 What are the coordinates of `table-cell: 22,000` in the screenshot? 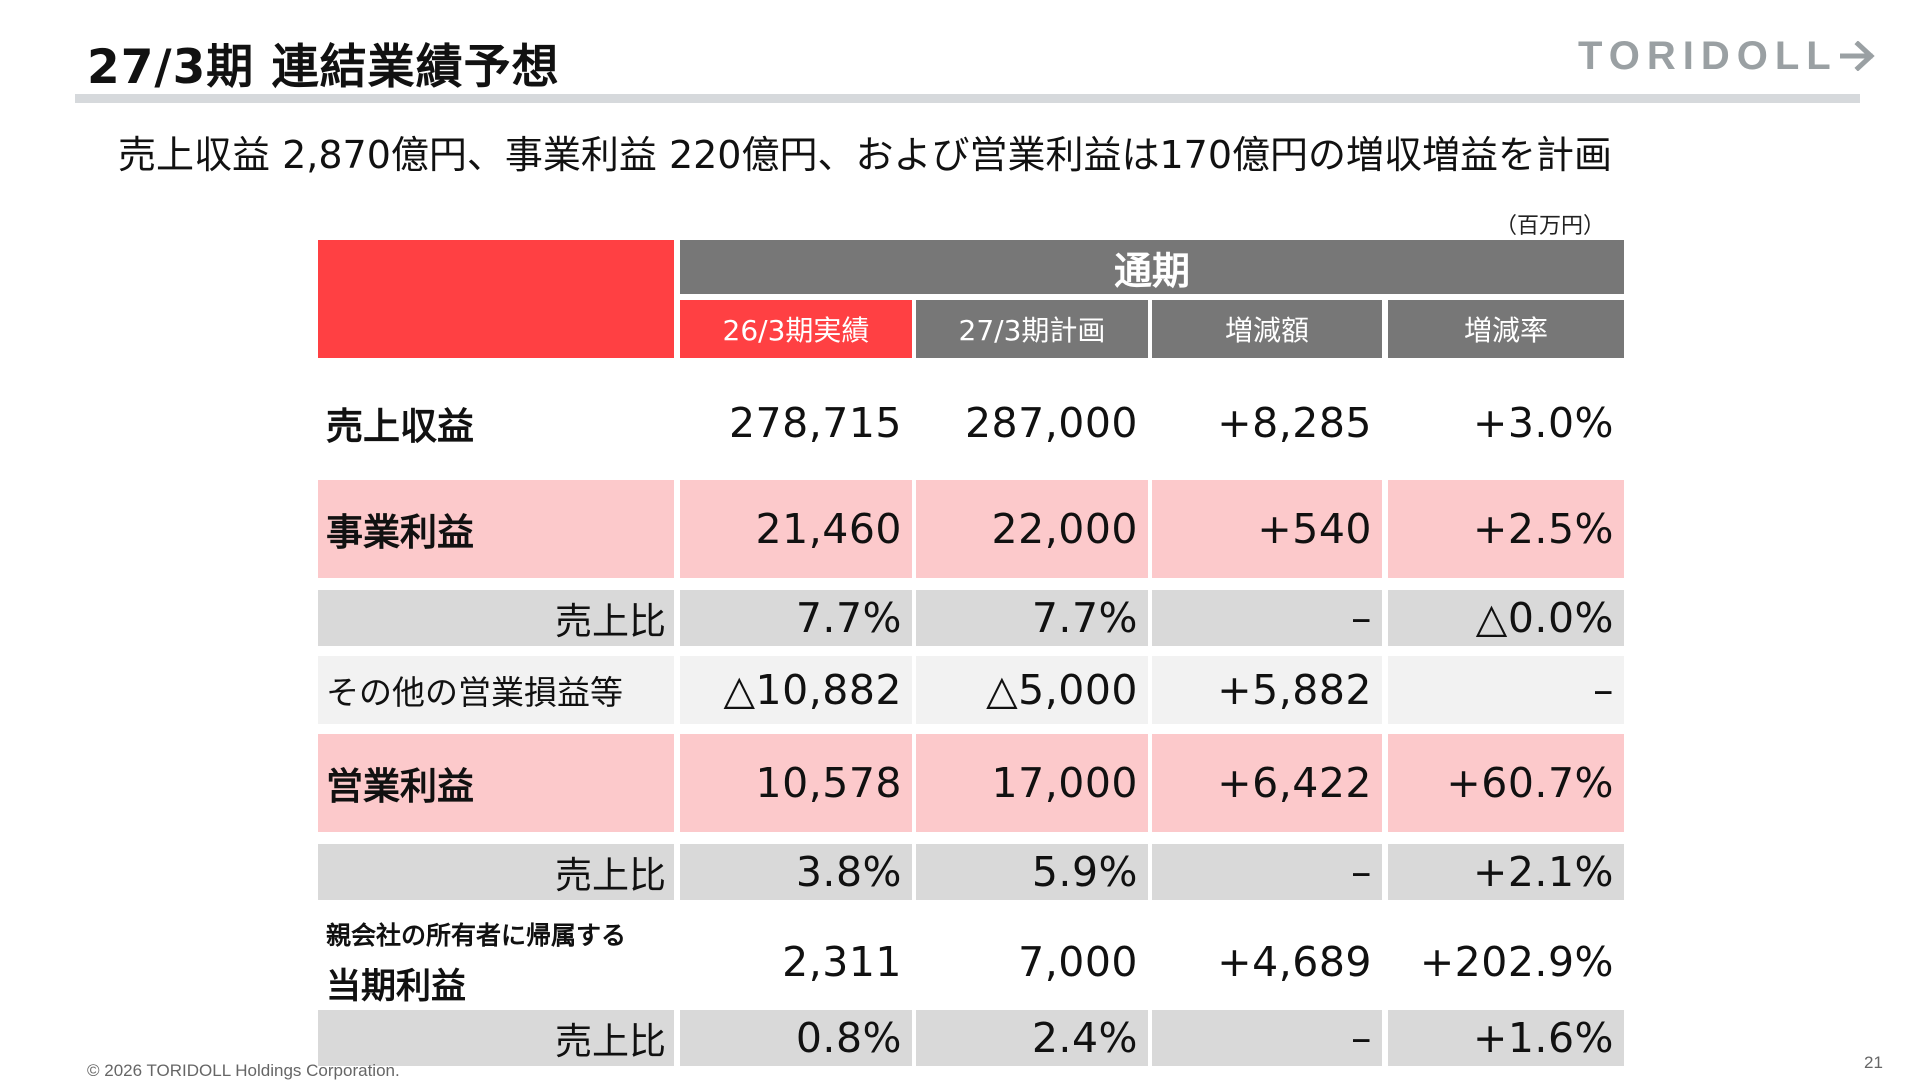 It's located at (1032, 529).